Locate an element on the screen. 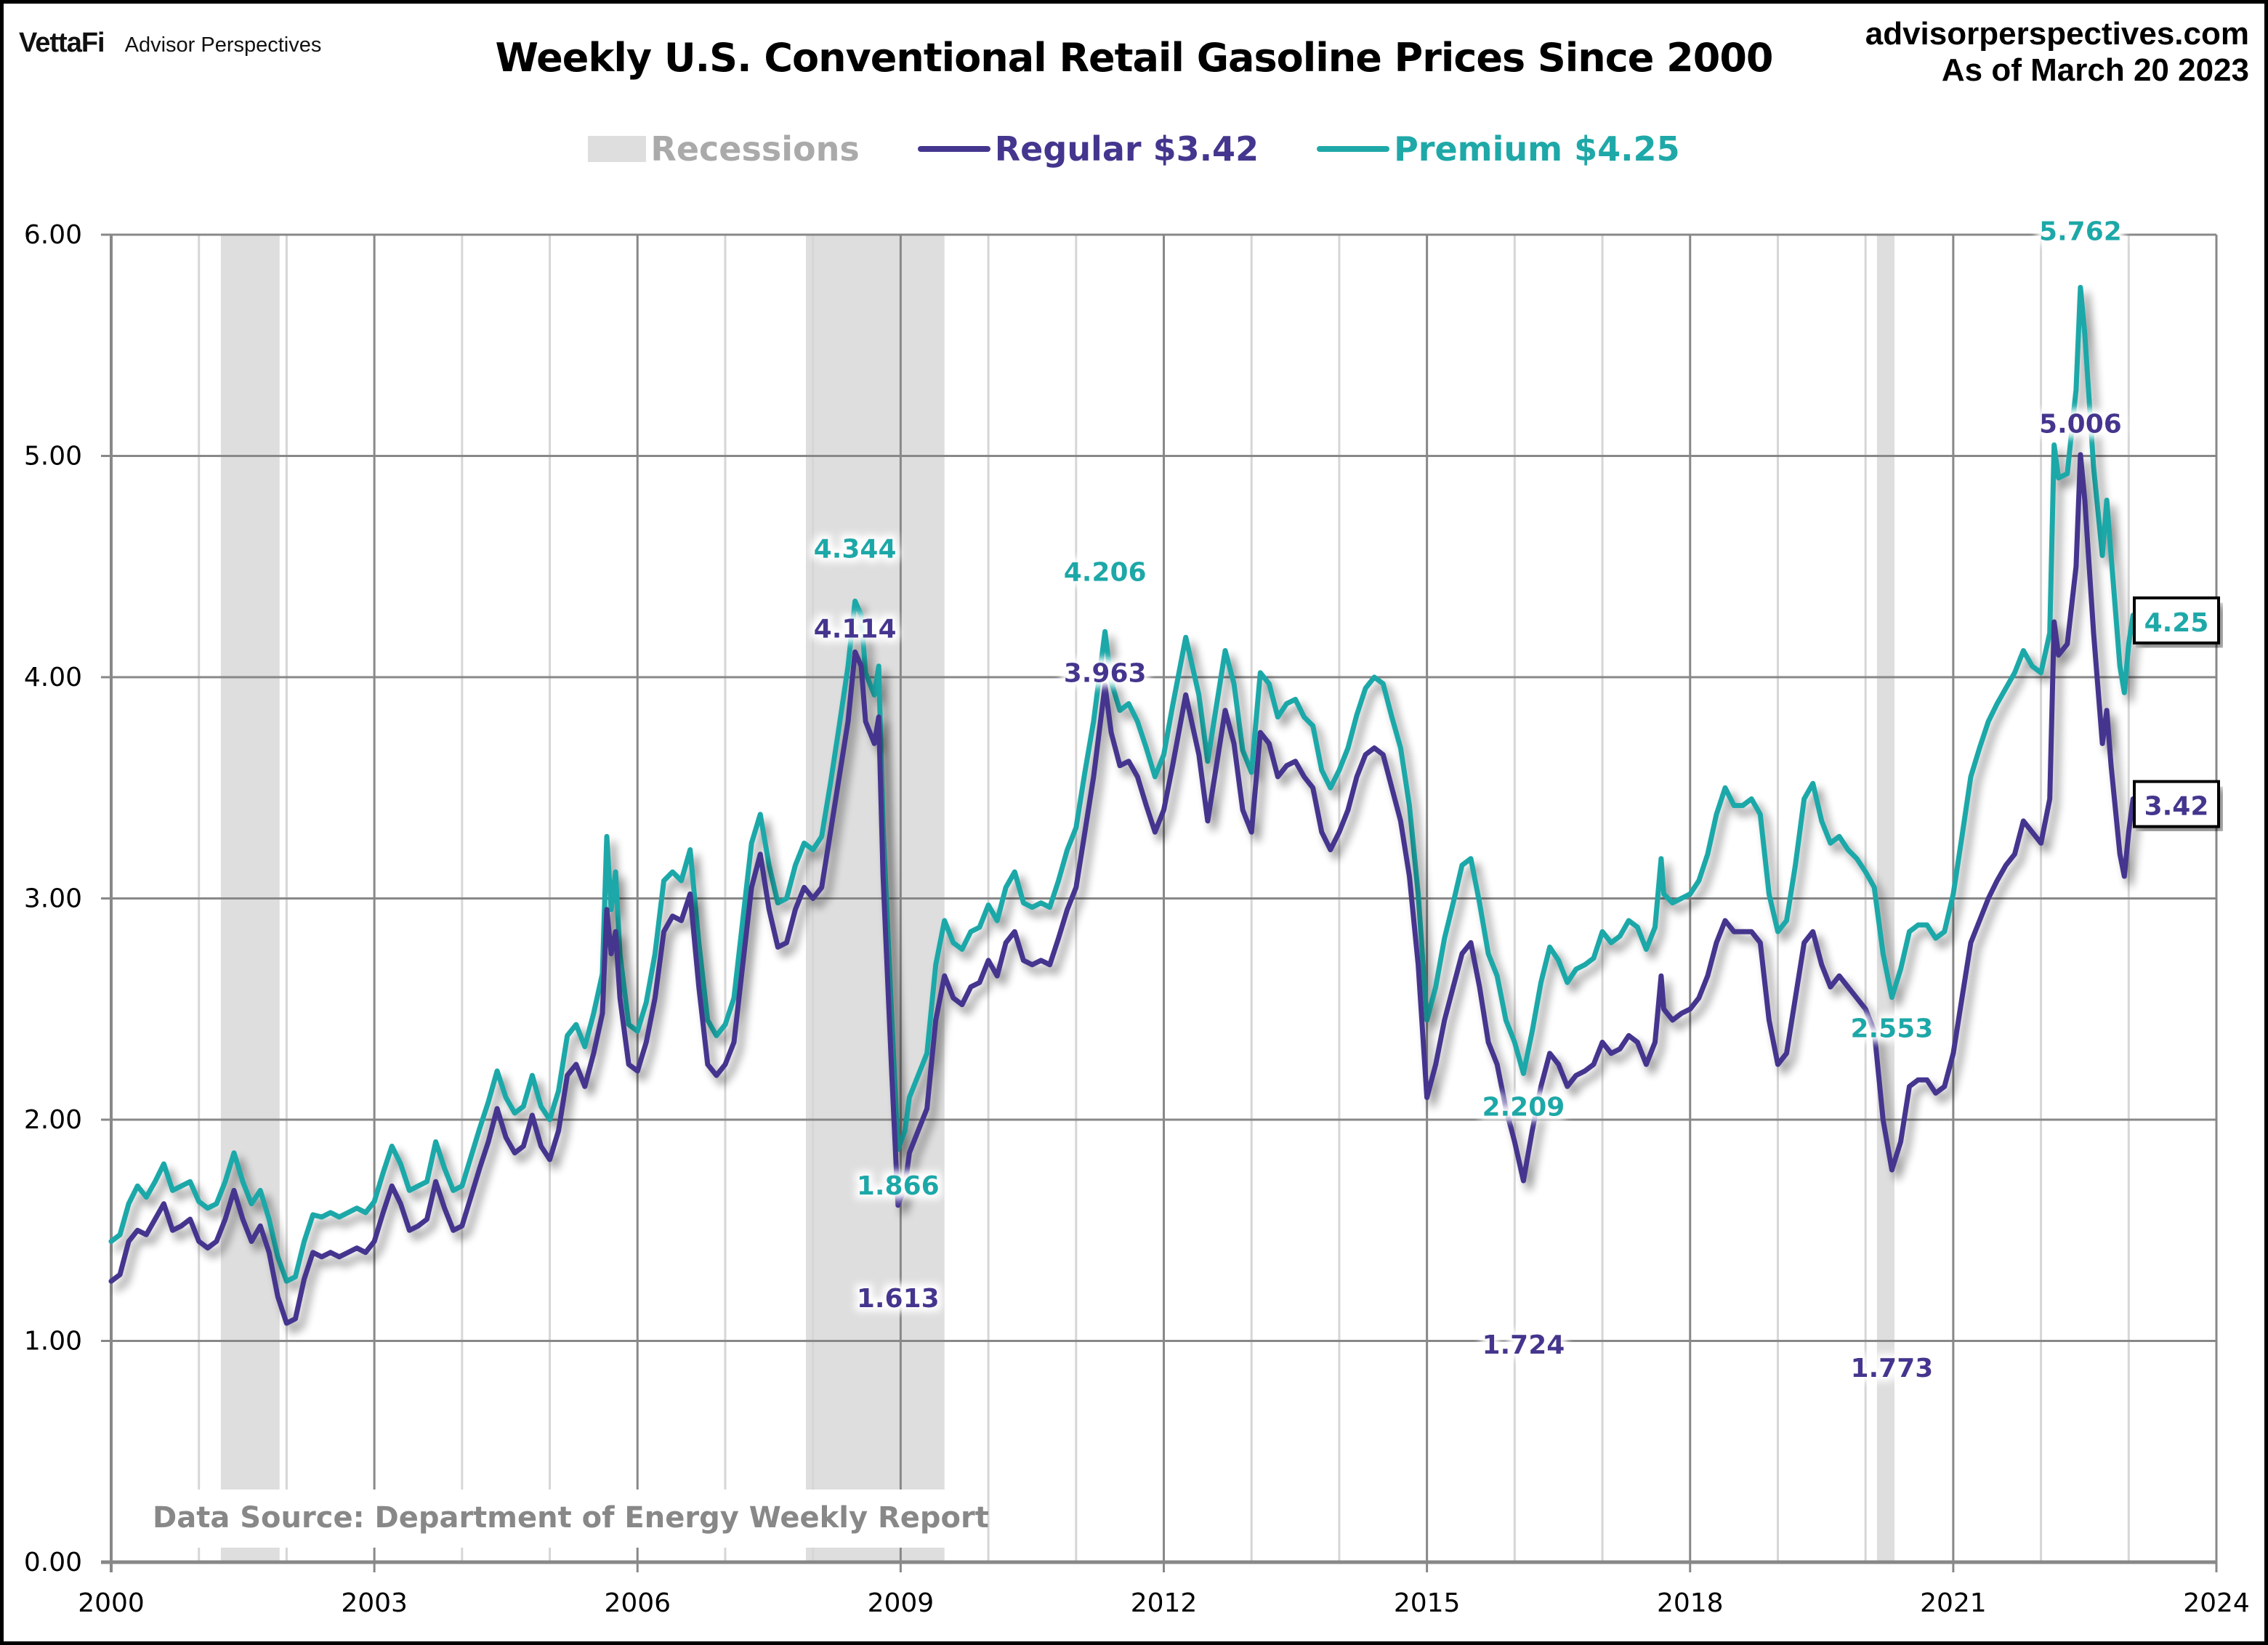 Image resolution: width=2268 pixels, height=1645 pixels. brand: VettaFi Advisor Perspectives is located at coordinates (170, 43).